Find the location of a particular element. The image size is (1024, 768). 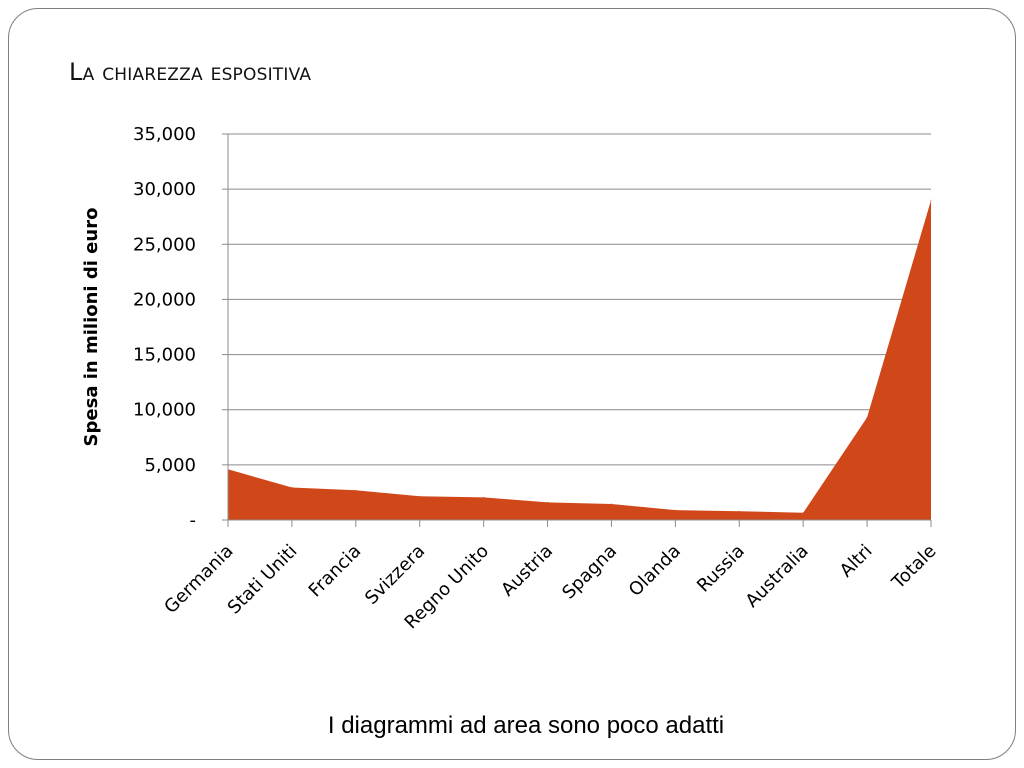

y-axis-title: Spesa in milioni di euro is located at coordinates (91, 327).